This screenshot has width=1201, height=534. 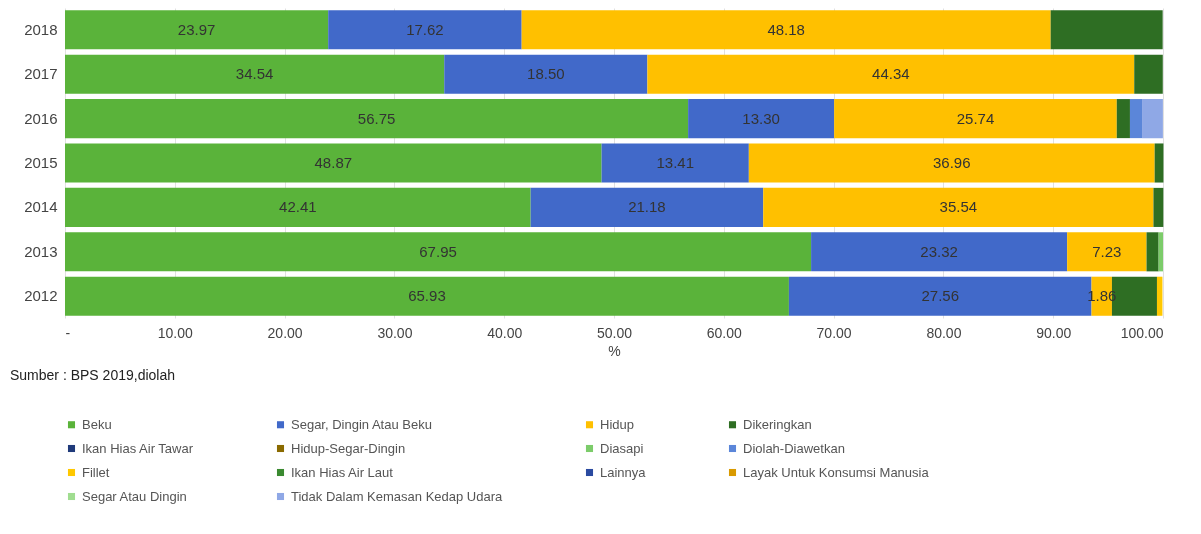 I want to click on legend-label: Beku, so click(x=97, y=424).